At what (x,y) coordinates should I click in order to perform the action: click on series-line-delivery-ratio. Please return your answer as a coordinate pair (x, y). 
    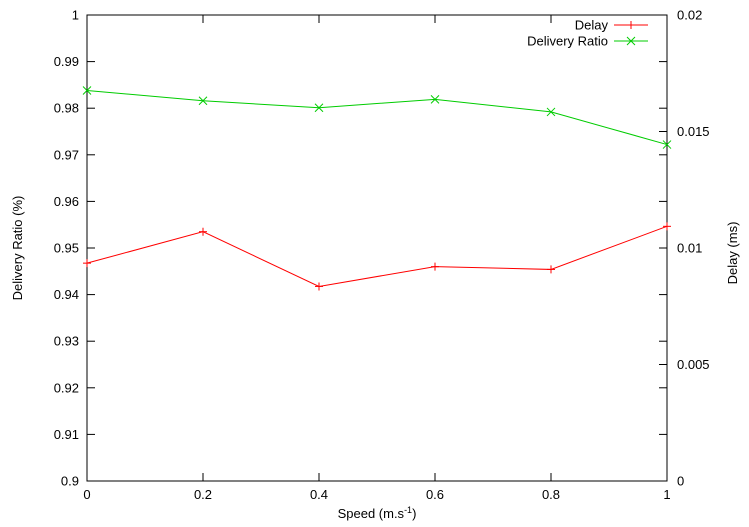
    Looking at the image, I should click on (377, 117).